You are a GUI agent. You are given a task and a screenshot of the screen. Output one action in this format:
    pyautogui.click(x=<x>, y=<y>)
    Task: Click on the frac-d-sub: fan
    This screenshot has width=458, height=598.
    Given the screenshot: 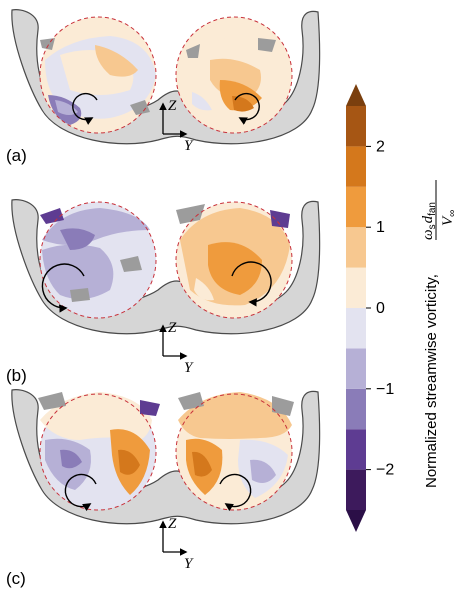 What is the action you would take?
    pyautogui.click(x=432, y=209)
    